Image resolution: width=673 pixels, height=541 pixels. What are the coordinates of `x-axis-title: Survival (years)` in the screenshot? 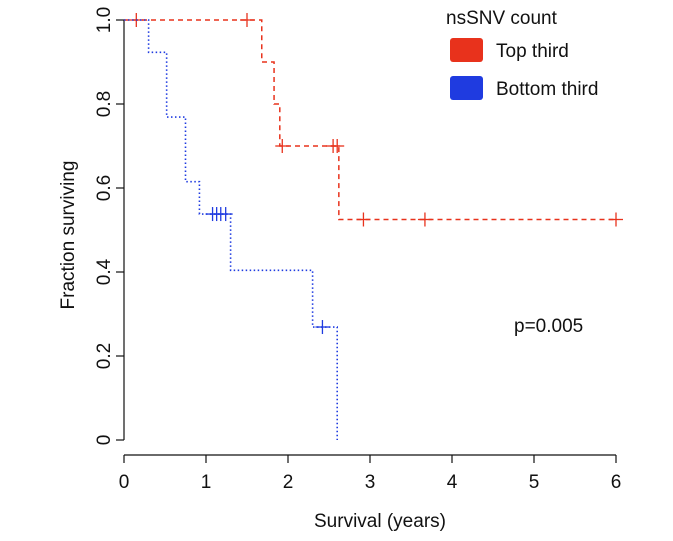 It's located at (380, 521).